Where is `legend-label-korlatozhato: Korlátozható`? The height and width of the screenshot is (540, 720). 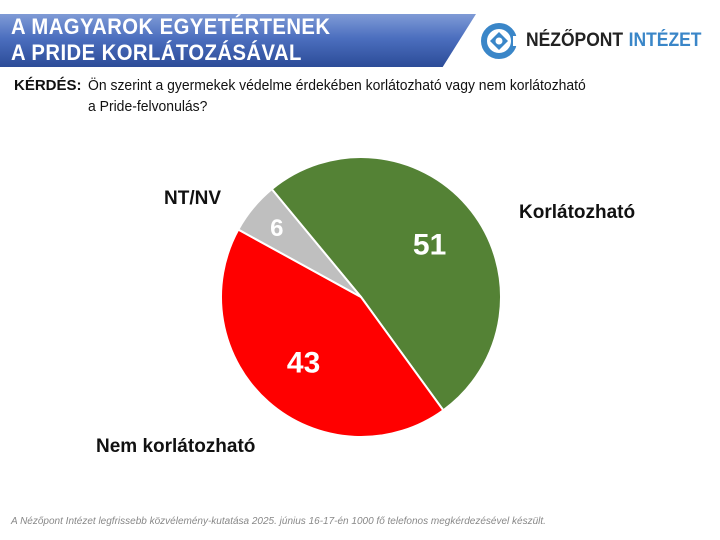 legend-label-korlatozhato: Korlátozható is located at coordinates (577, 212).